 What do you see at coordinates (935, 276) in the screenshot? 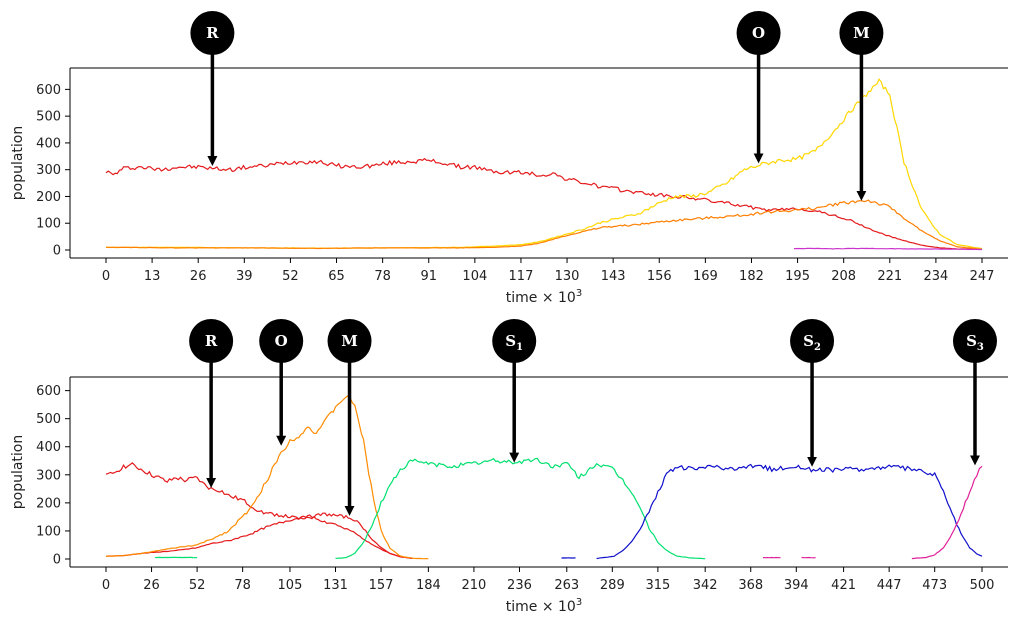
I see `x-tick-label: 234` at bounding box center [935, 276].